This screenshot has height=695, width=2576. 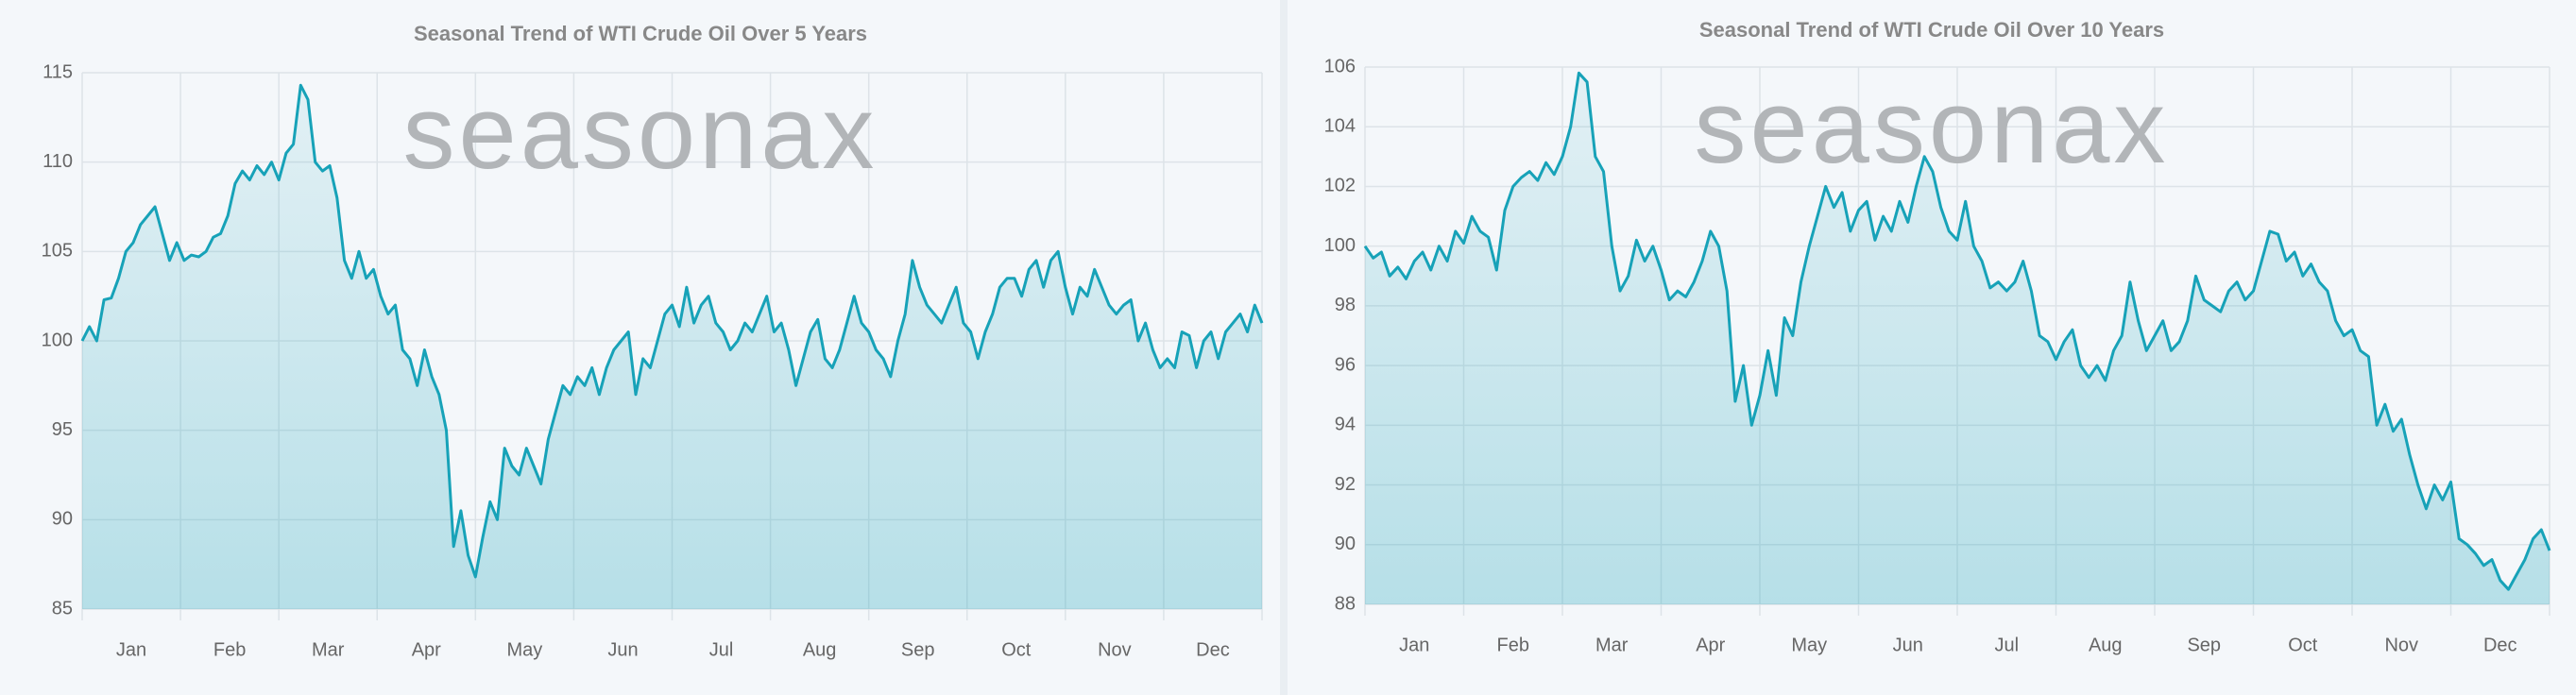 I want to click on y-tick-label: 102, so click(x=1340, y=186).